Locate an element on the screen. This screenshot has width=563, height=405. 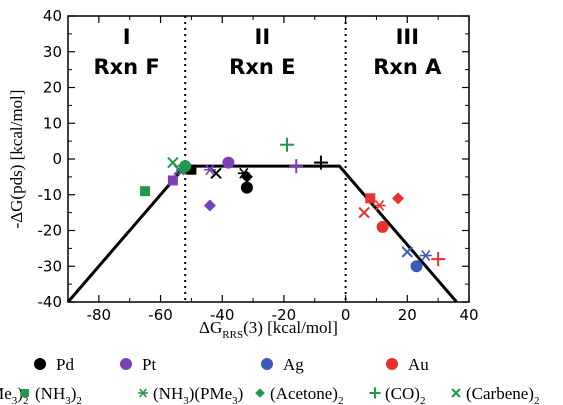
legend-ligand-label: (NH3)(PMe3) is located at coordinates (198, 394).